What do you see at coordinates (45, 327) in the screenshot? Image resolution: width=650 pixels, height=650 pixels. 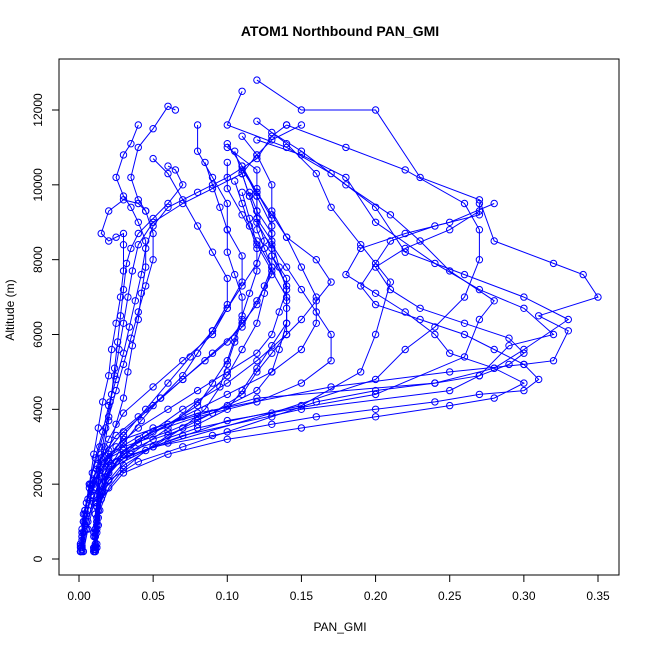 I see `y-axis: 0 2000 4000 6000 8000 10000 12000` at bounding box center [45, 327].